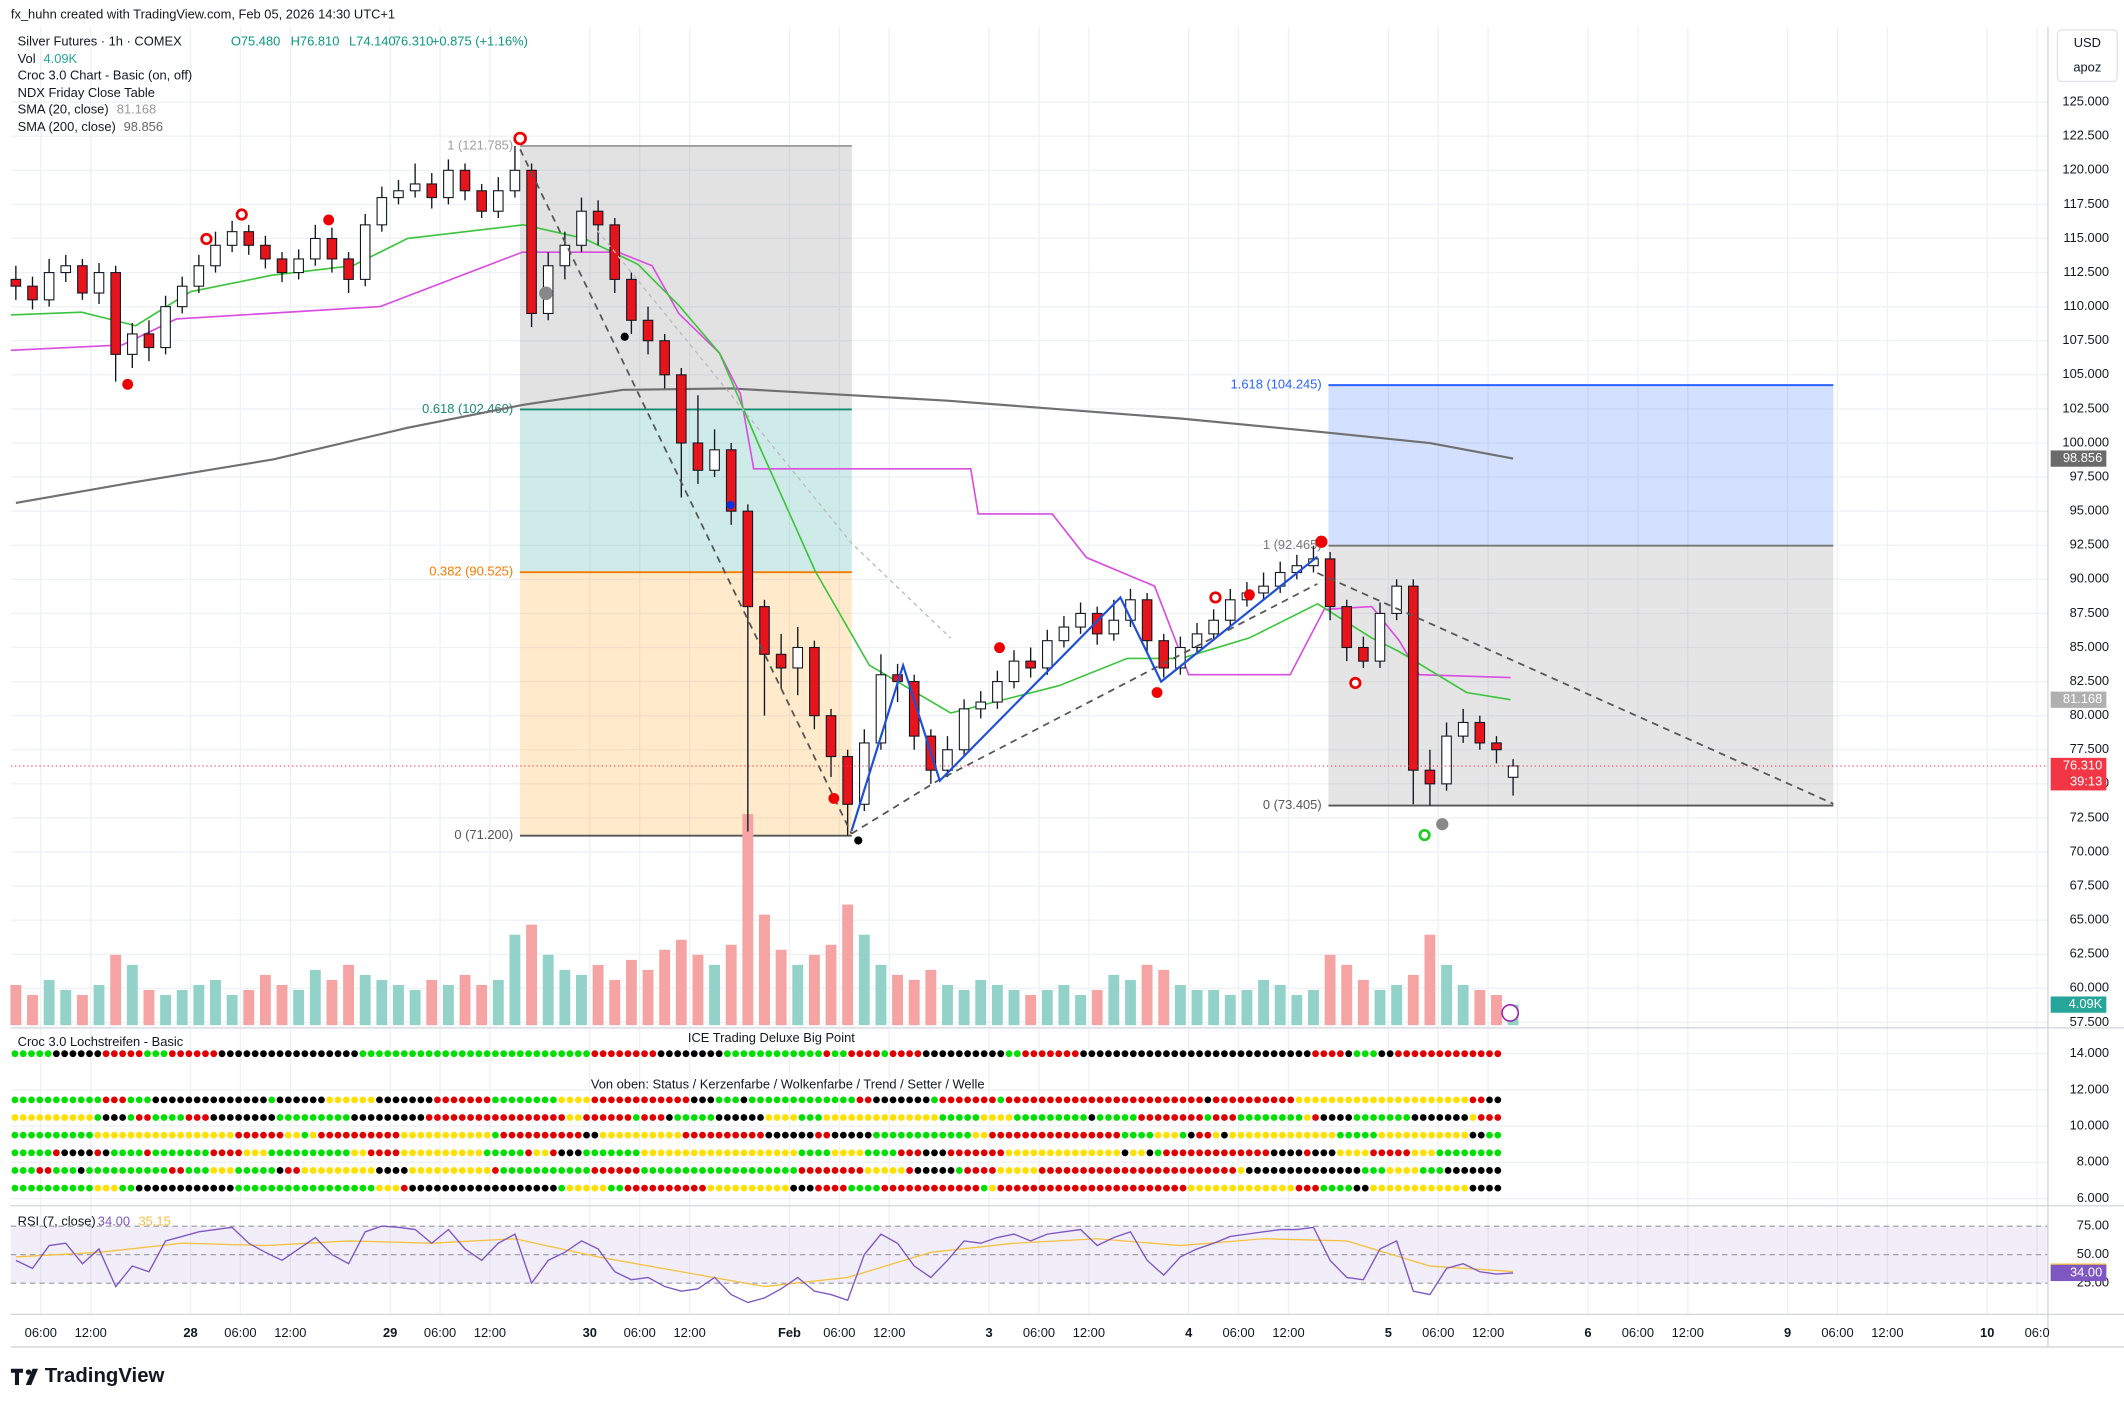 Image resolution: width=2124 pixels, height=1404 pixels. Describe the element at coordinates (1638, 1332) in the screenshot. I see `x-tick-label: 06:00` at that location.